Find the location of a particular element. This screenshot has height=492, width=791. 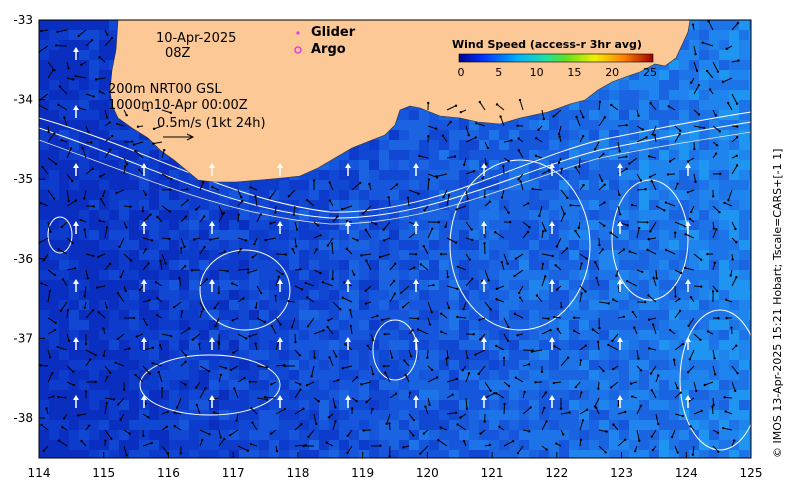

lon-tick-label: 118 is located at coordinates (297, 473).